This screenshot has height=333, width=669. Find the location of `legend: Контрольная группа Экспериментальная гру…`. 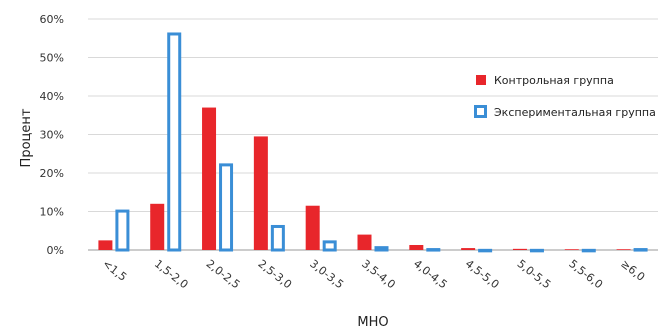

legend: Контрольная группа Экспериментальная гру… is located at coordinates (565, 96).